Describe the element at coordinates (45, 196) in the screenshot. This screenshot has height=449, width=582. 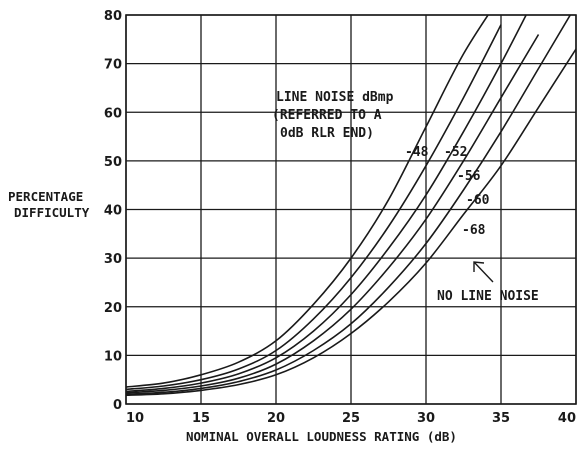
I see `y-axis-title-line1: PERCENTAGE` at that location.